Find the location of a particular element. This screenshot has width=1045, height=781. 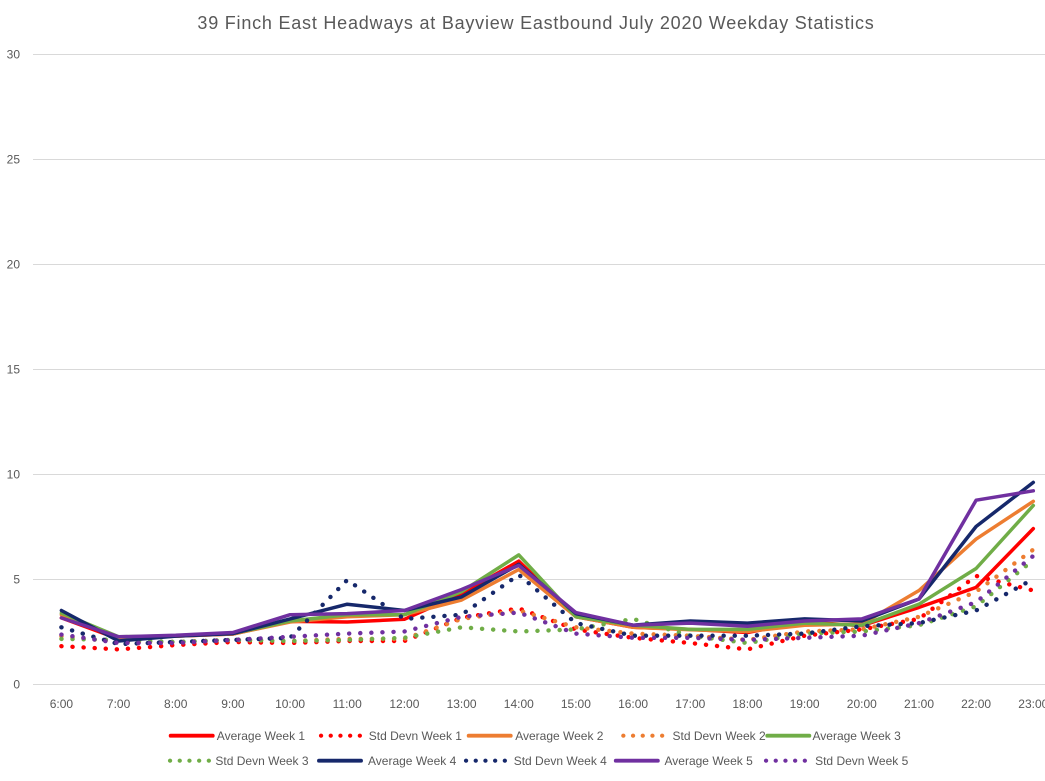

svg-text: 14:00 is located at coordinates (519, 704).